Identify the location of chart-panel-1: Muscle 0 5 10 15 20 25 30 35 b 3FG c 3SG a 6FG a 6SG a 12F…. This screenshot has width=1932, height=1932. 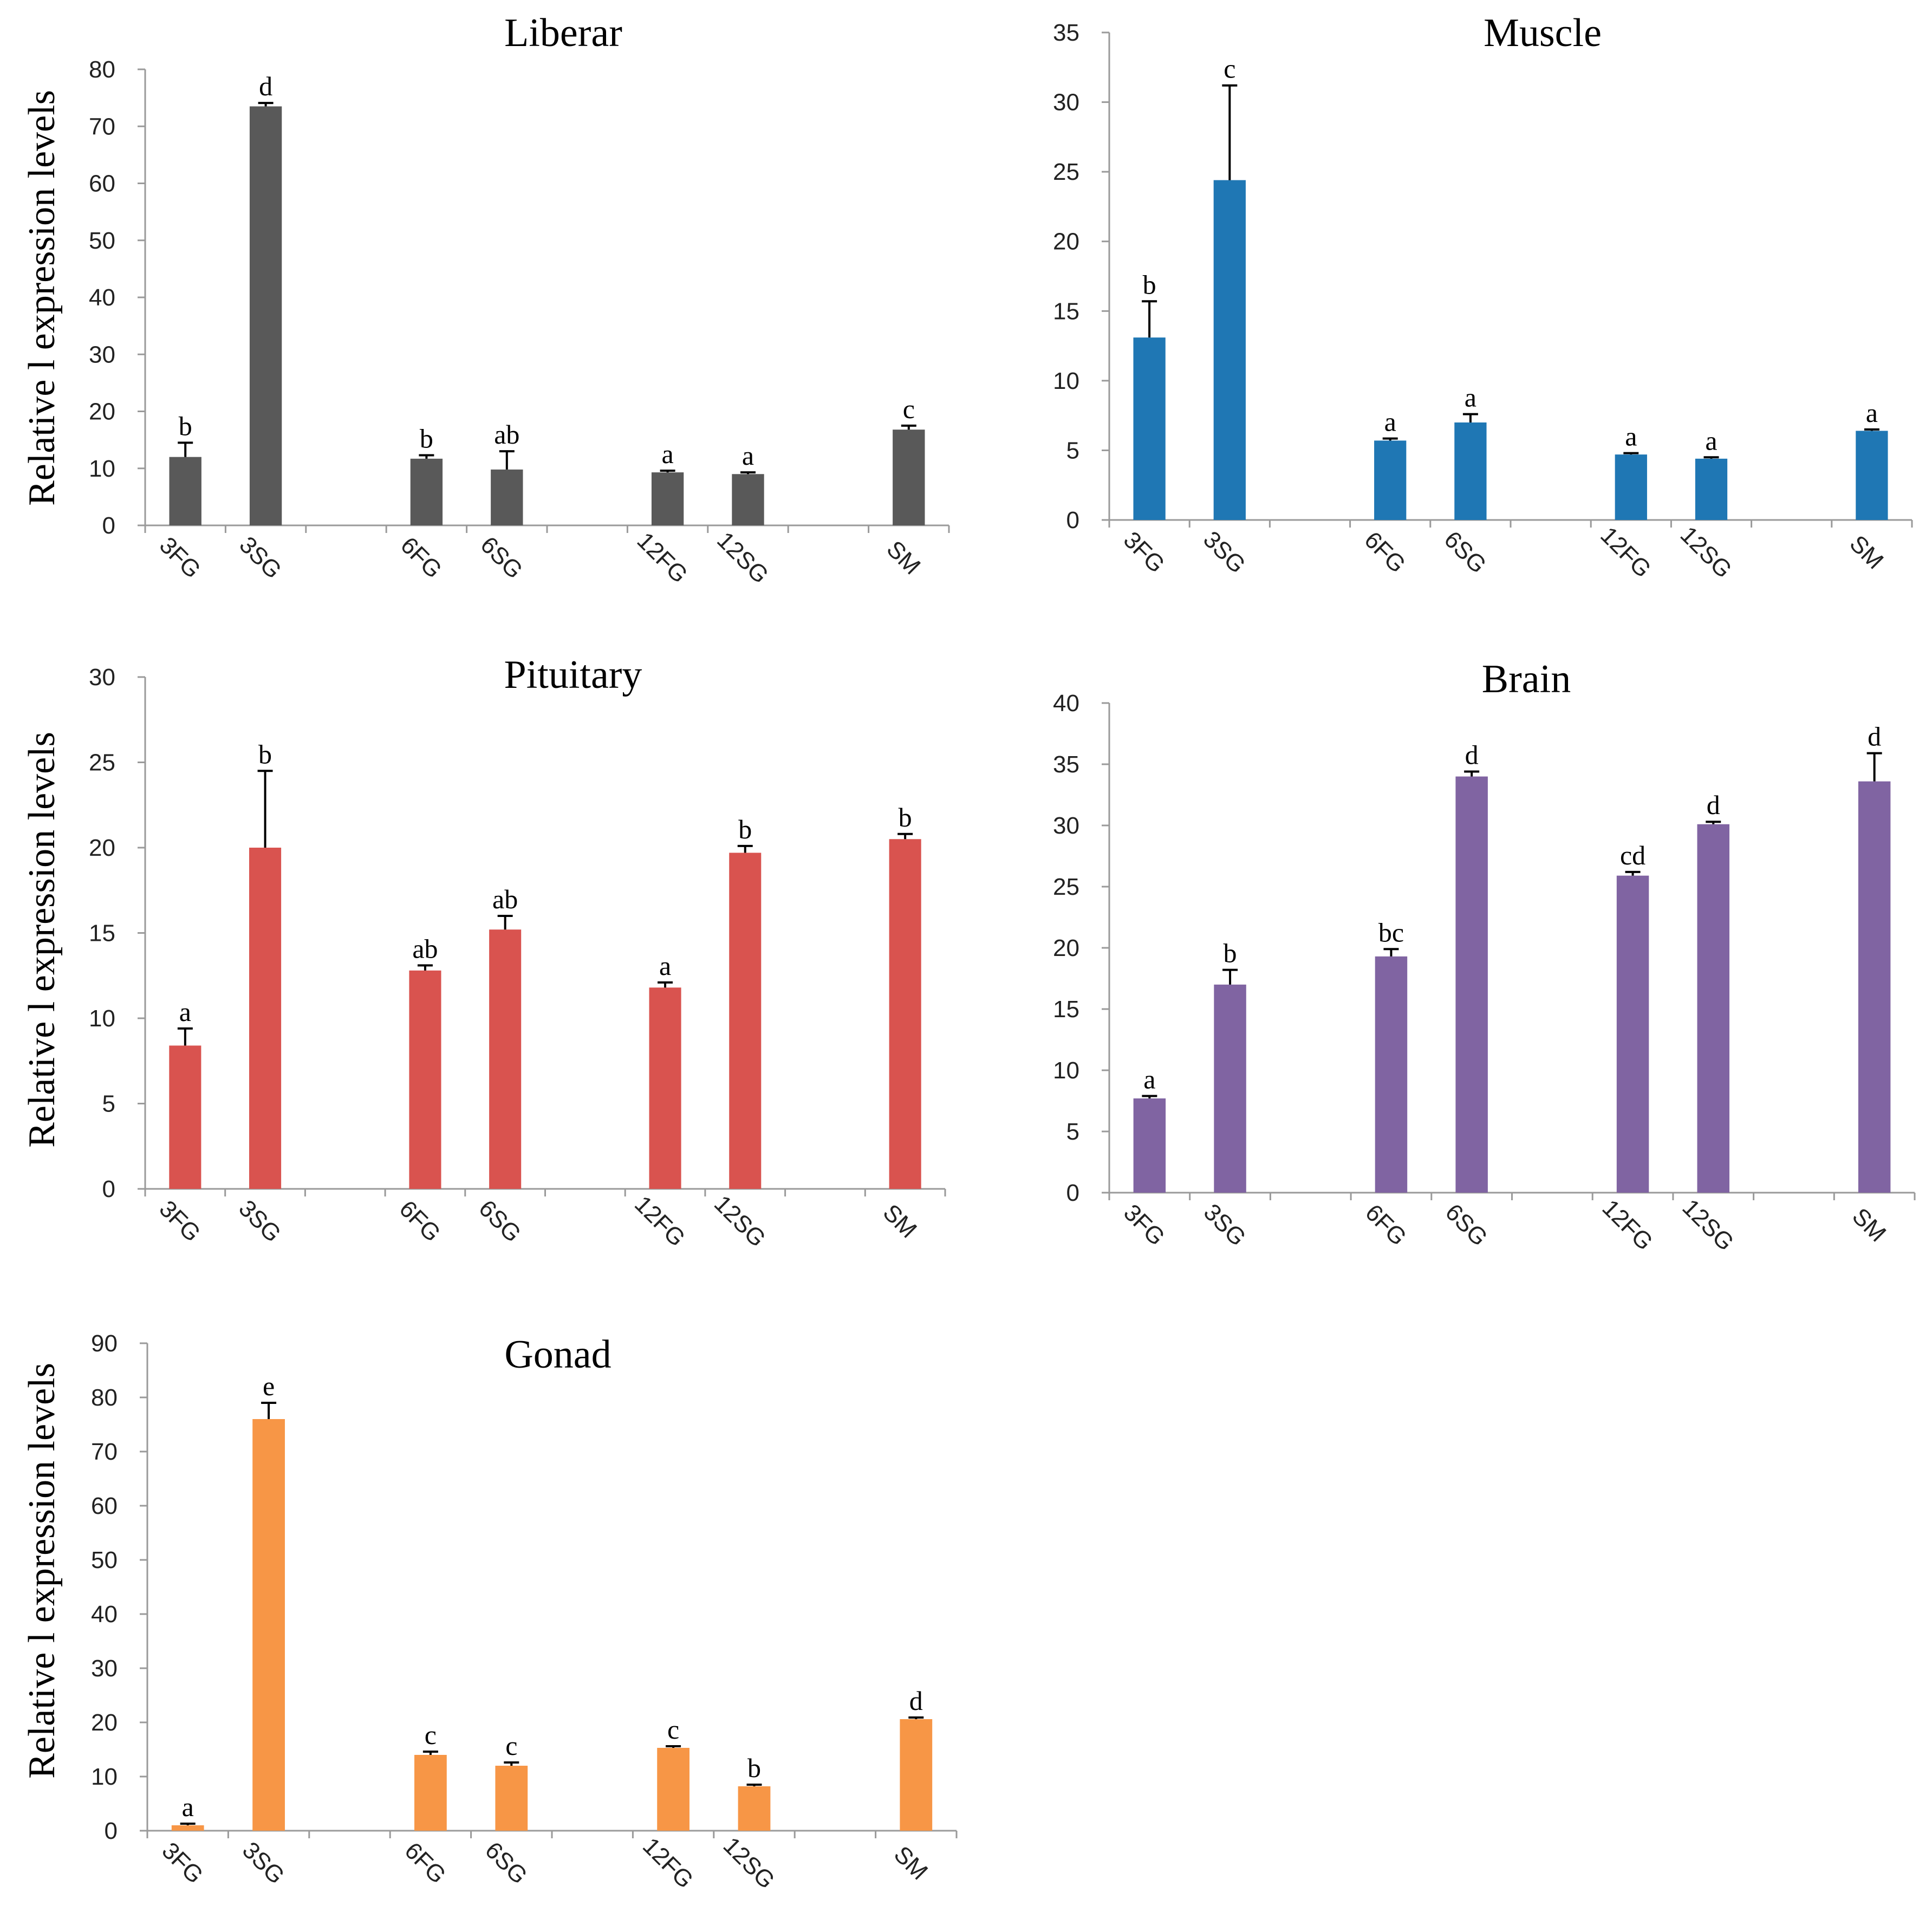
(1483, 297).